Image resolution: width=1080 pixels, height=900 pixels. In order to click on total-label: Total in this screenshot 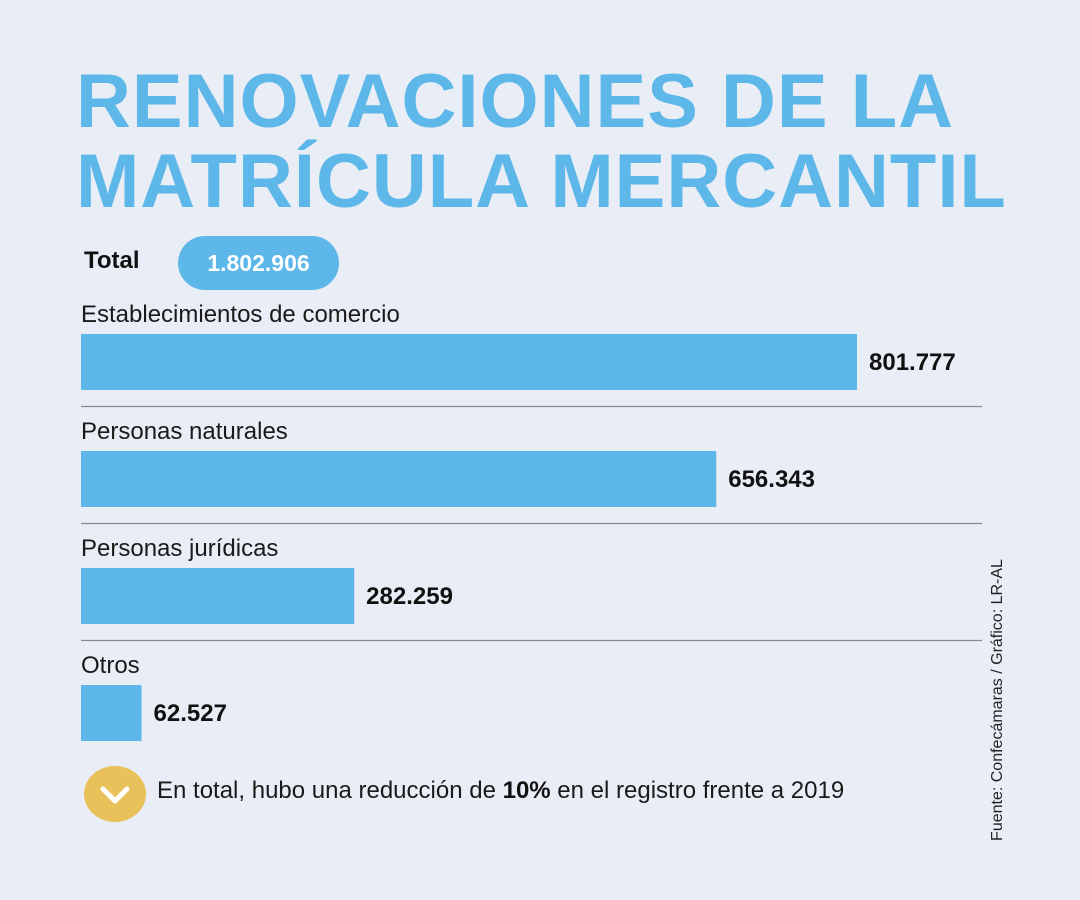, I will do `click(112, 260)`.